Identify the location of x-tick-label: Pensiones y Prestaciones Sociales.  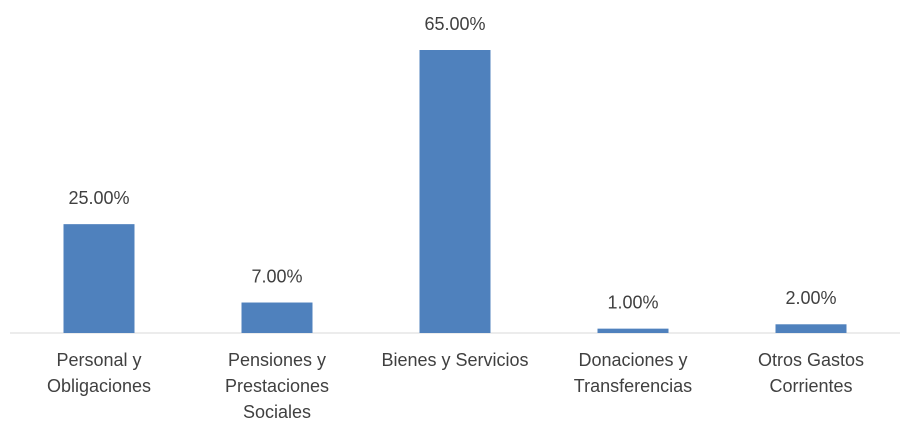
(277, 386).